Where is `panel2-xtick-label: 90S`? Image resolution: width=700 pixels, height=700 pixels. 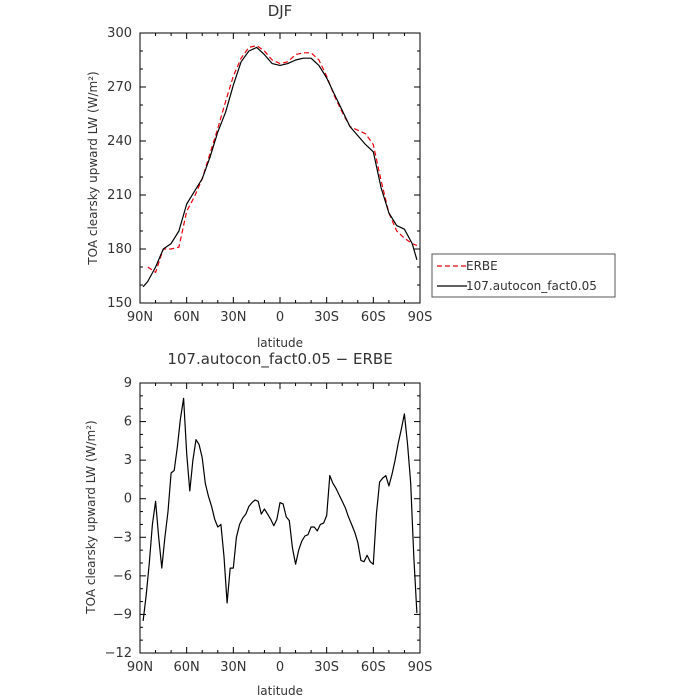 panel2-xtick-label: 90S is located at coordinates (420, 667).